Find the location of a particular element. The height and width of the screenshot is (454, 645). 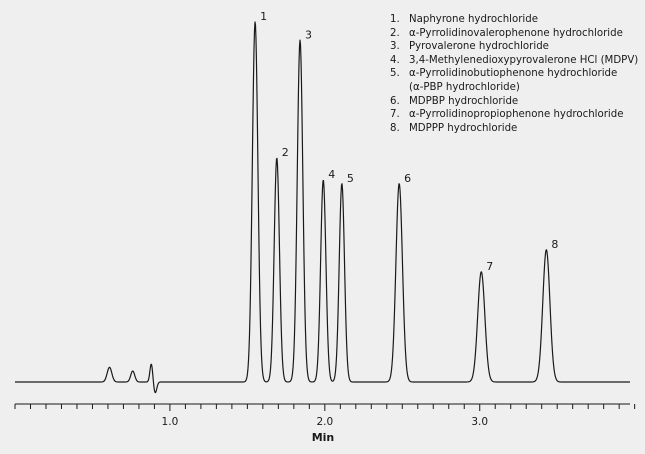

legend-item: 6. MDPBP hydrochloride is located at coordinates (514, 102).